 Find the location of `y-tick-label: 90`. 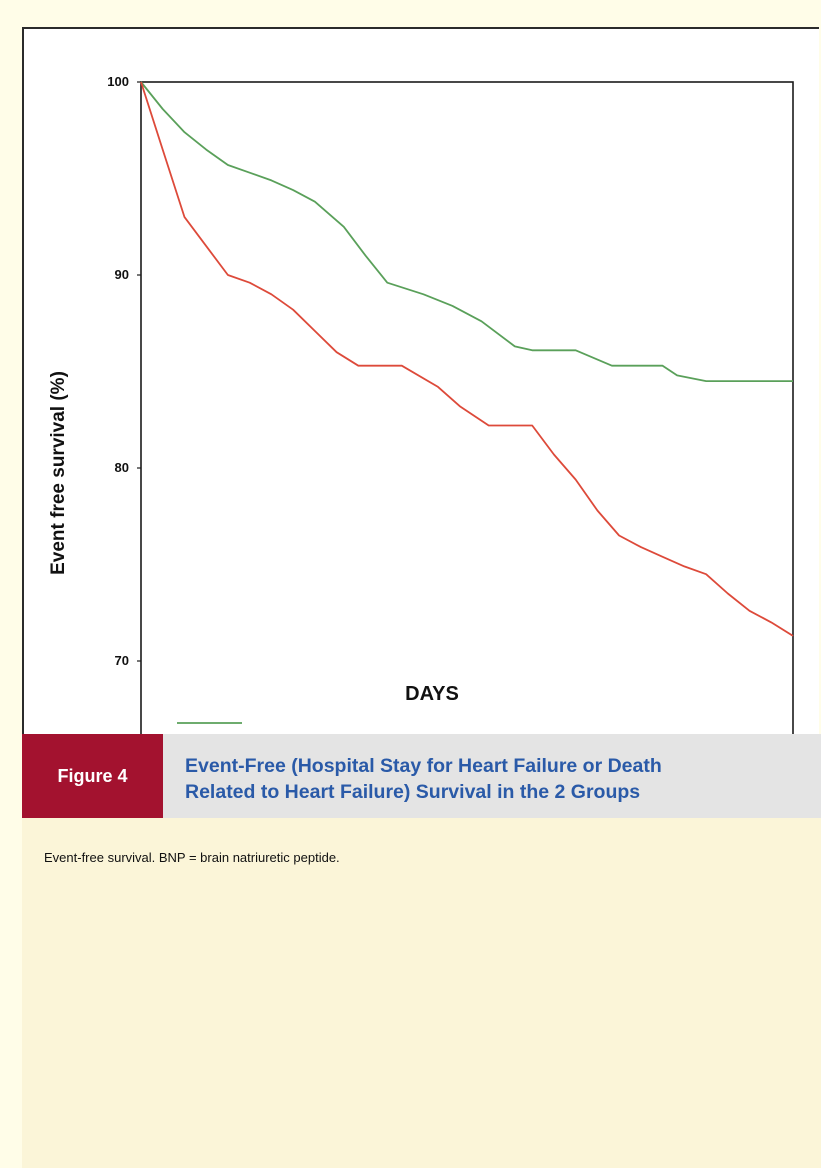

y-tick-label: 90 is located at coordinates (122, 274).